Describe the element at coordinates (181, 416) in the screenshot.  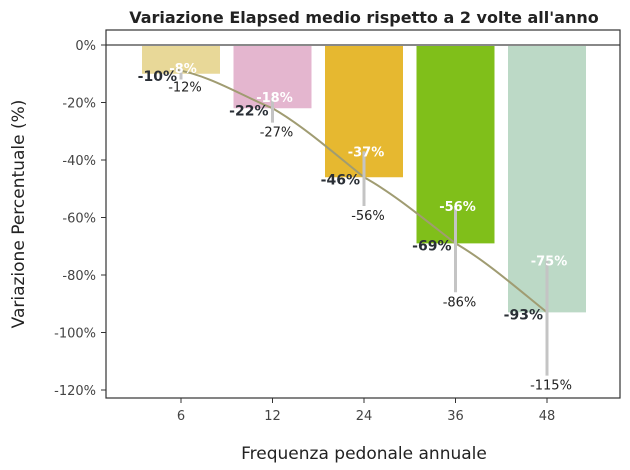
I see `x-tick-label: 6` at that location.